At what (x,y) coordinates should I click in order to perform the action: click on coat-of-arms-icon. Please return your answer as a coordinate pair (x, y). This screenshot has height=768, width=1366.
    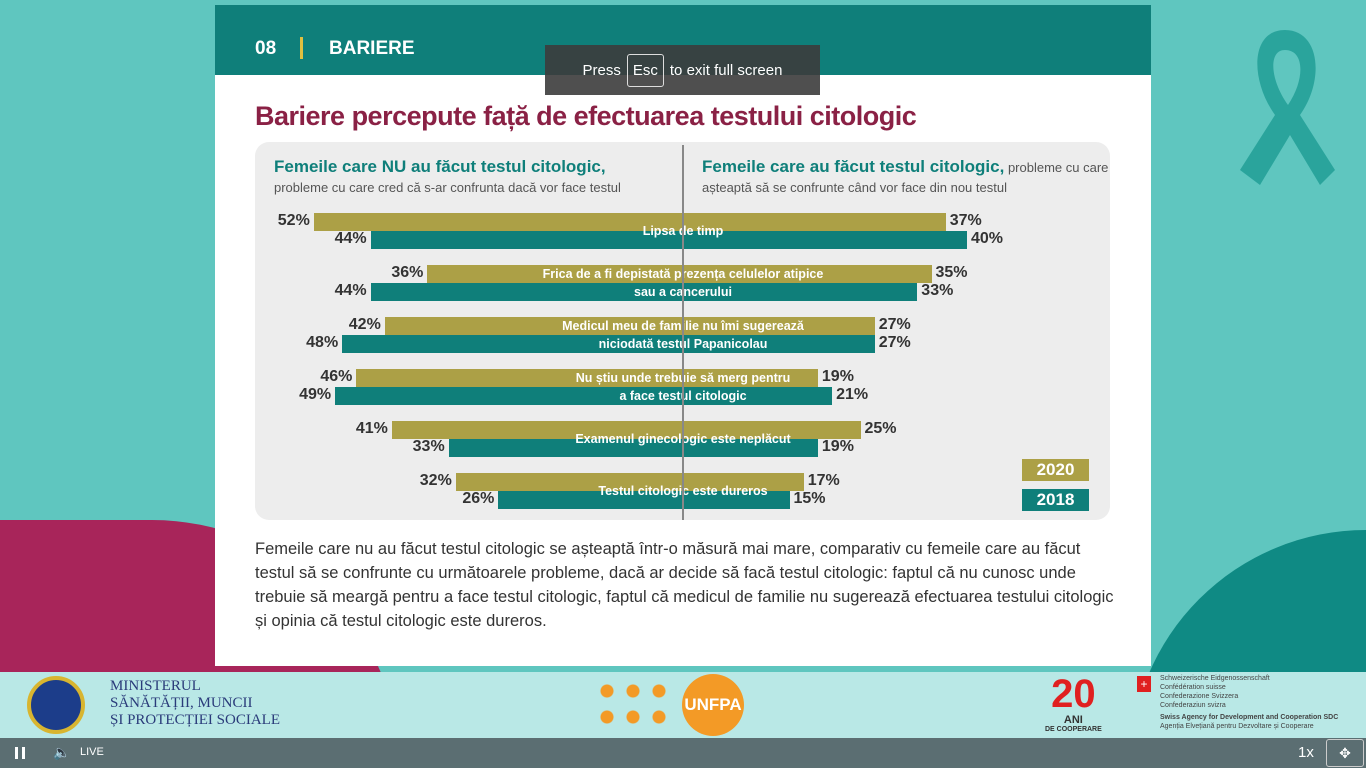
    Looking at the image, I should click on (56, 705).